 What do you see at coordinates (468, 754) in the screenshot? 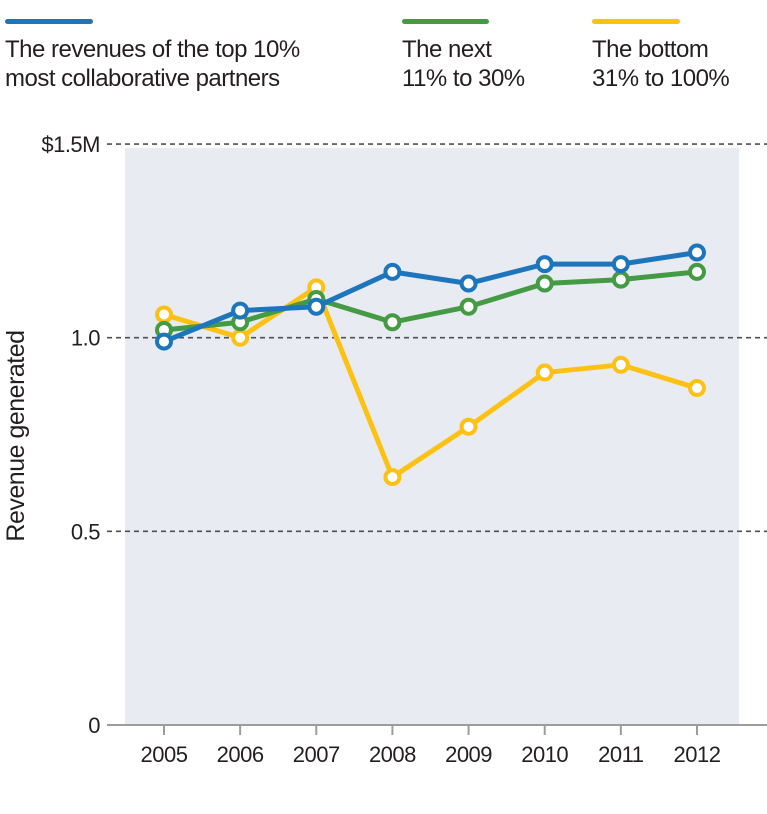
I see `x-tick-label: 2009` at bounding box center [468, 754].